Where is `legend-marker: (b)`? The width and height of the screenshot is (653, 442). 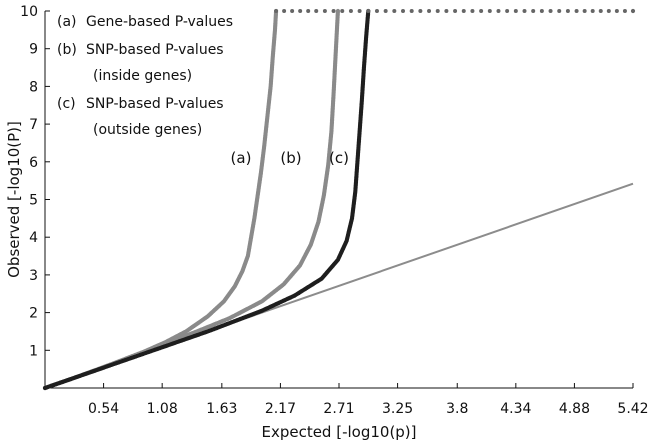
legend-marker: (b) is located at coordinates (67, 50).